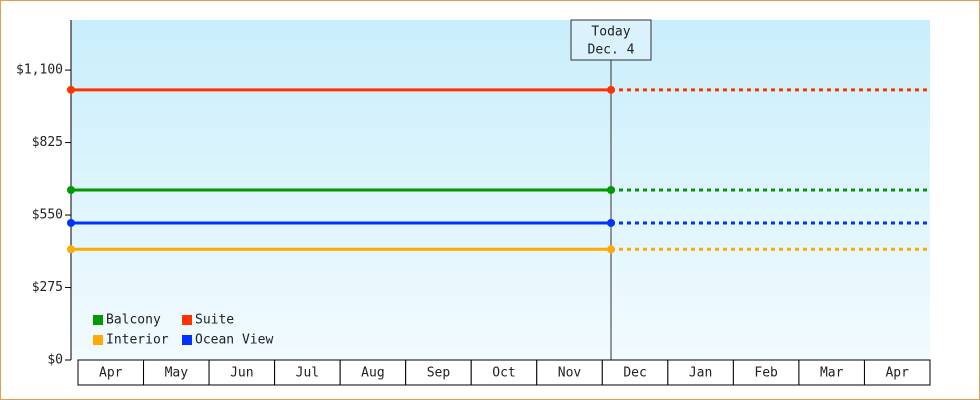 Image resolution: width=980 pixels, height=400 pixels. I want to click on today-title: Today, so click(610, 32).